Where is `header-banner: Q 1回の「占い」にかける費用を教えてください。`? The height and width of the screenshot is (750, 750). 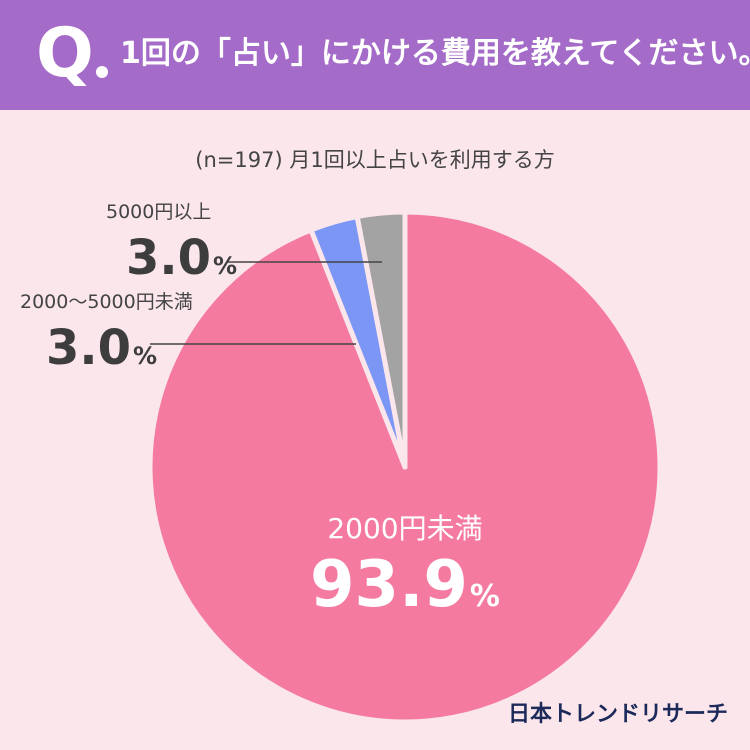 header-banner: Q 1回の「占い」にかける費用を教えてください。 is located at coordinates (375, 55).